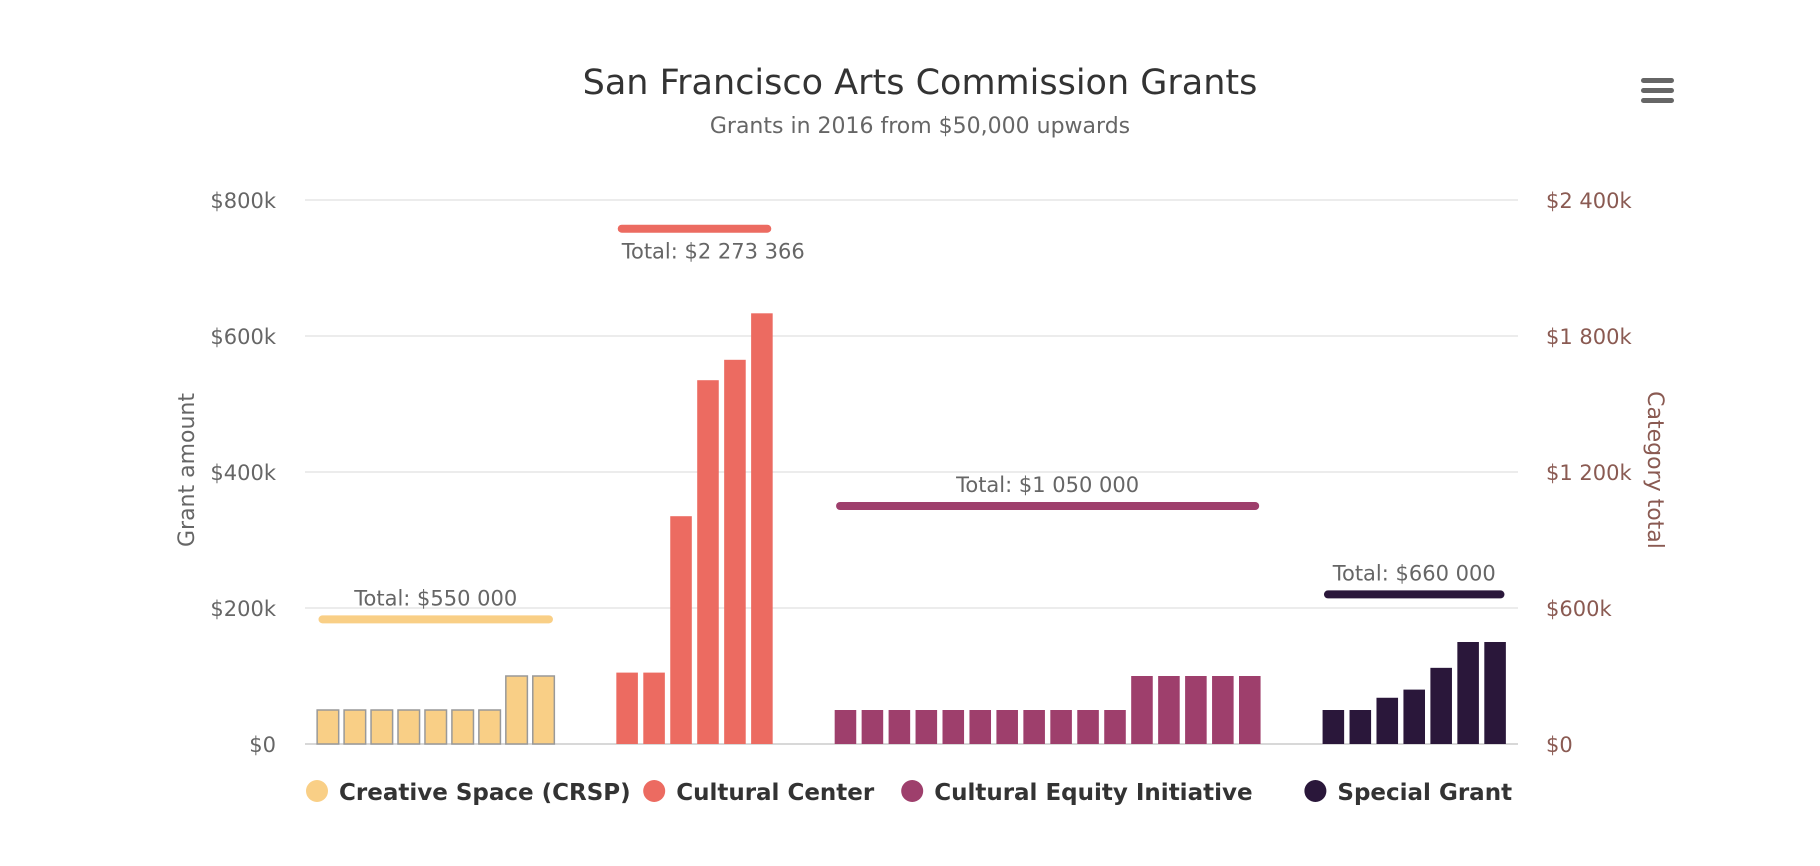 The width and height of the screenshot is (1820, 866). What do you see at coordinates (1589, 337) in the screenshot?
I see `y-tick-label-right: $1 800k` at bounding box center [1589, 337].